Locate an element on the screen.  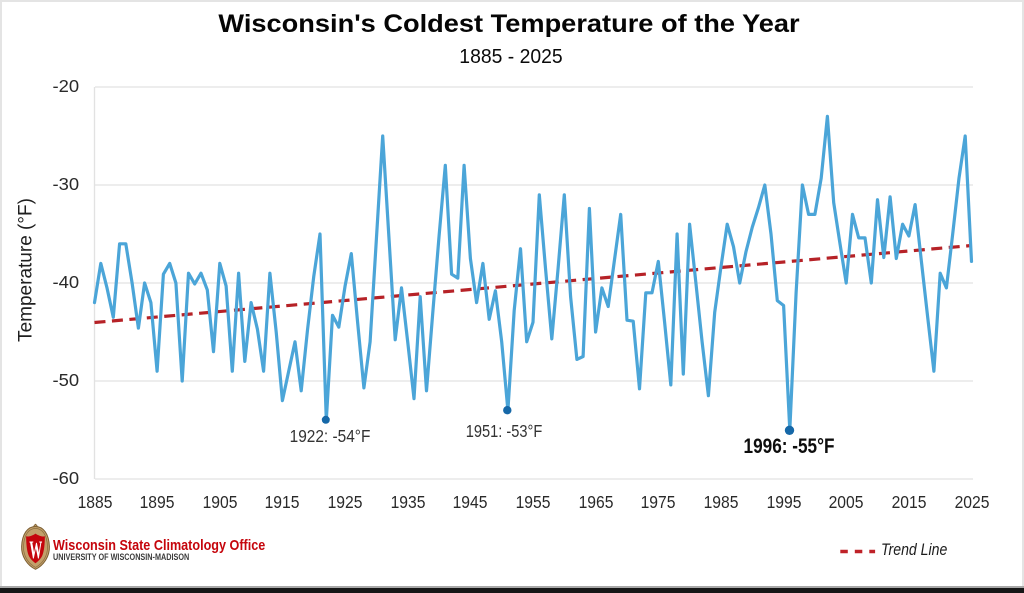
svg-text: W is located at coordinates (35, 551).